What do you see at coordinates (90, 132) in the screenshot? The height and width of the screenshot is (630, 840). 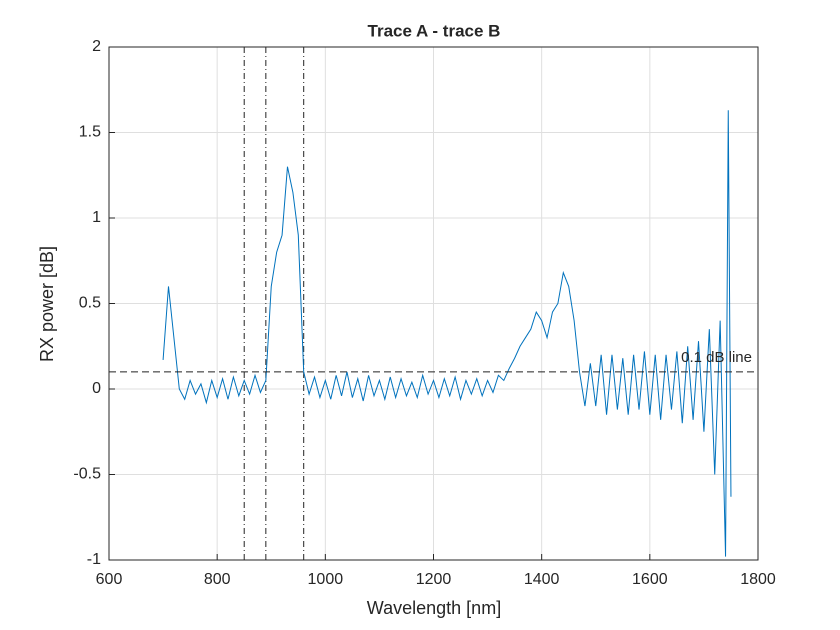 I see `y-tick-label: 1.5` at bounding box center [90, 132].